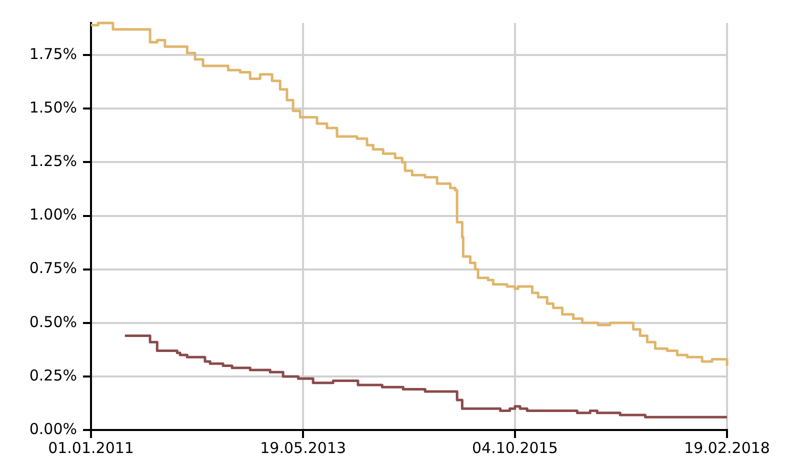 Image resolution: width=794 pixels, height=471 pixels. What do you see at coordinates (727, 447) in the screenshot?
I see `x-tick-label: 19.02.2018` at bounding box center [727, 447].